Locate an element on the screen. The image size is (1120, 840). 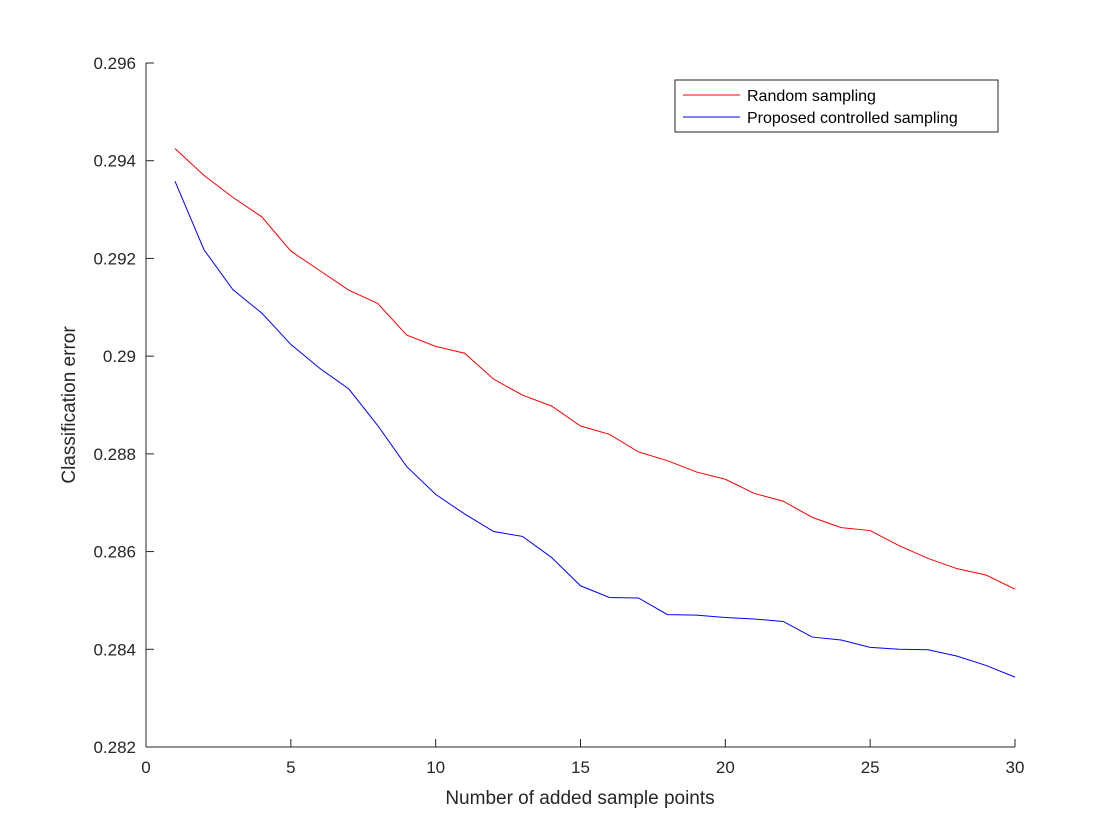
y-tick-label: 0.284 is located at coordinates (114, 649).